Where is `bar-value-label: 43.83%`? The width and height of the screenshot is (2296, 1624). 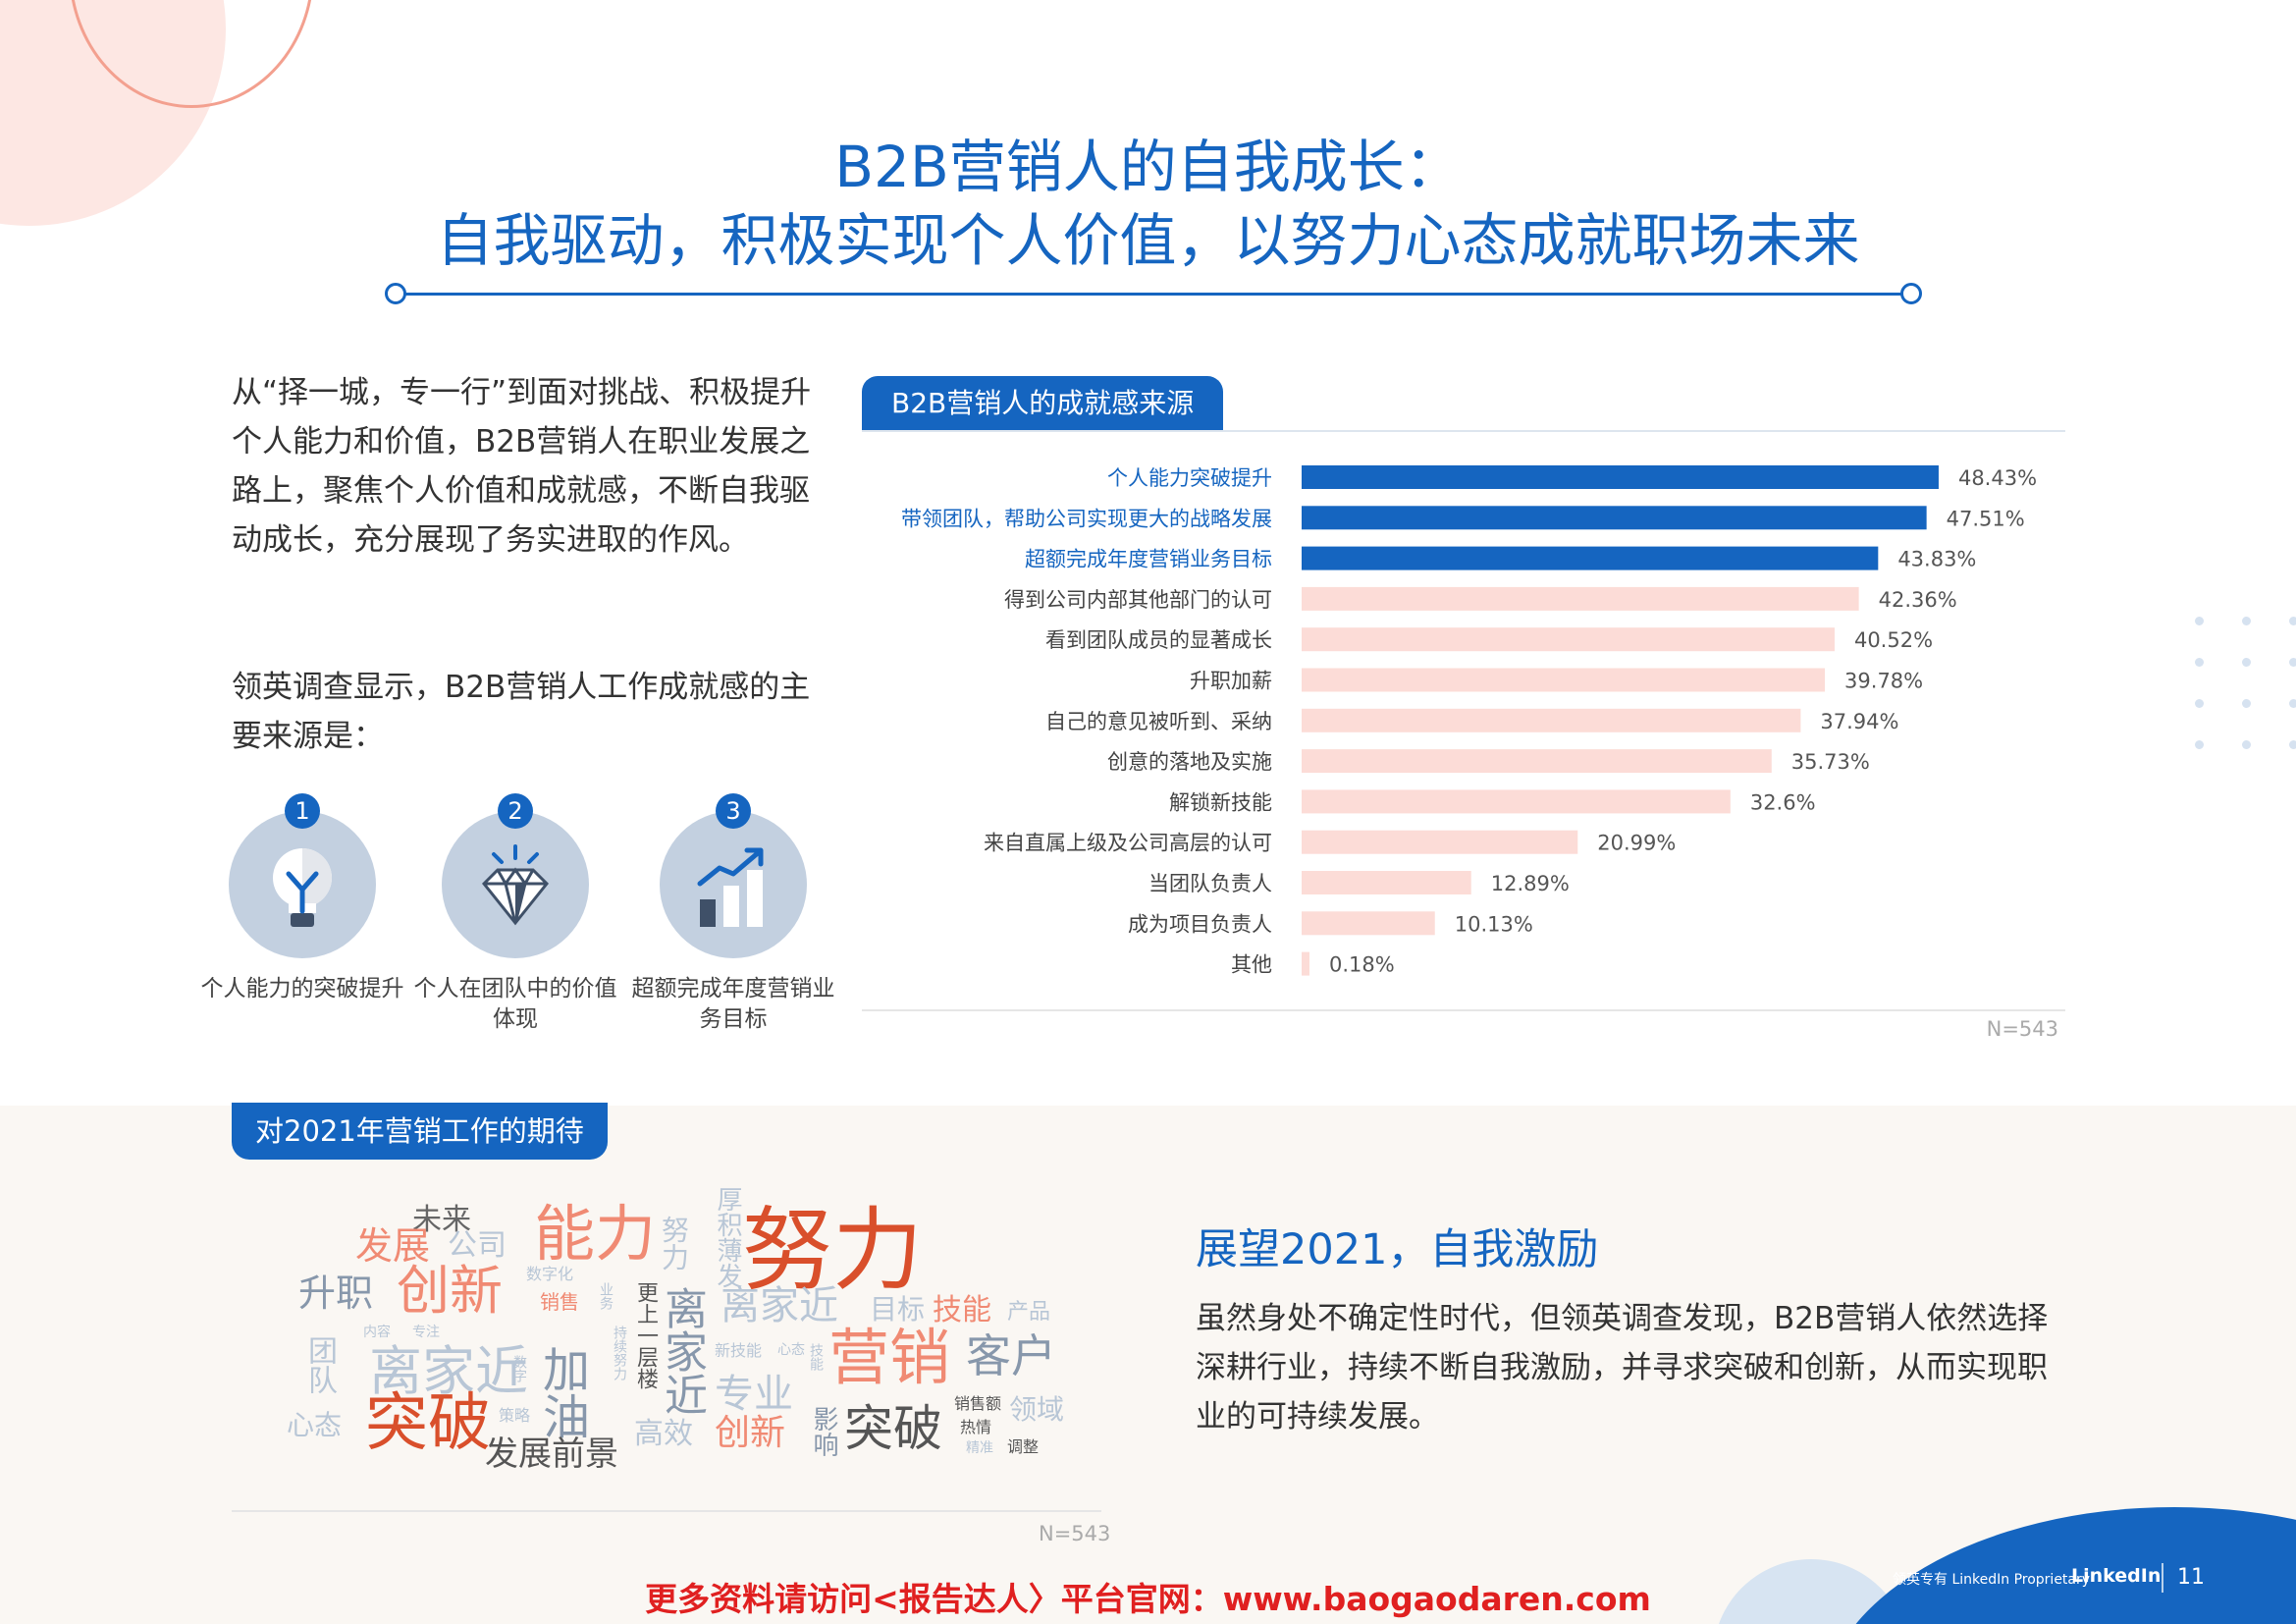
bar-value-label: 43.83% is located at coordinates (1936, 559).